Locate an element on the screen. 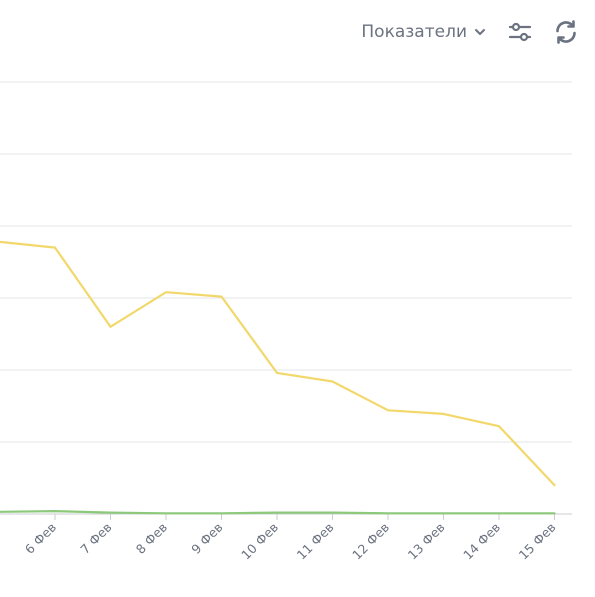 This screenshot has width=595, height=597. x-tick-label: 5 Фев is located at coordinates (2, 538).